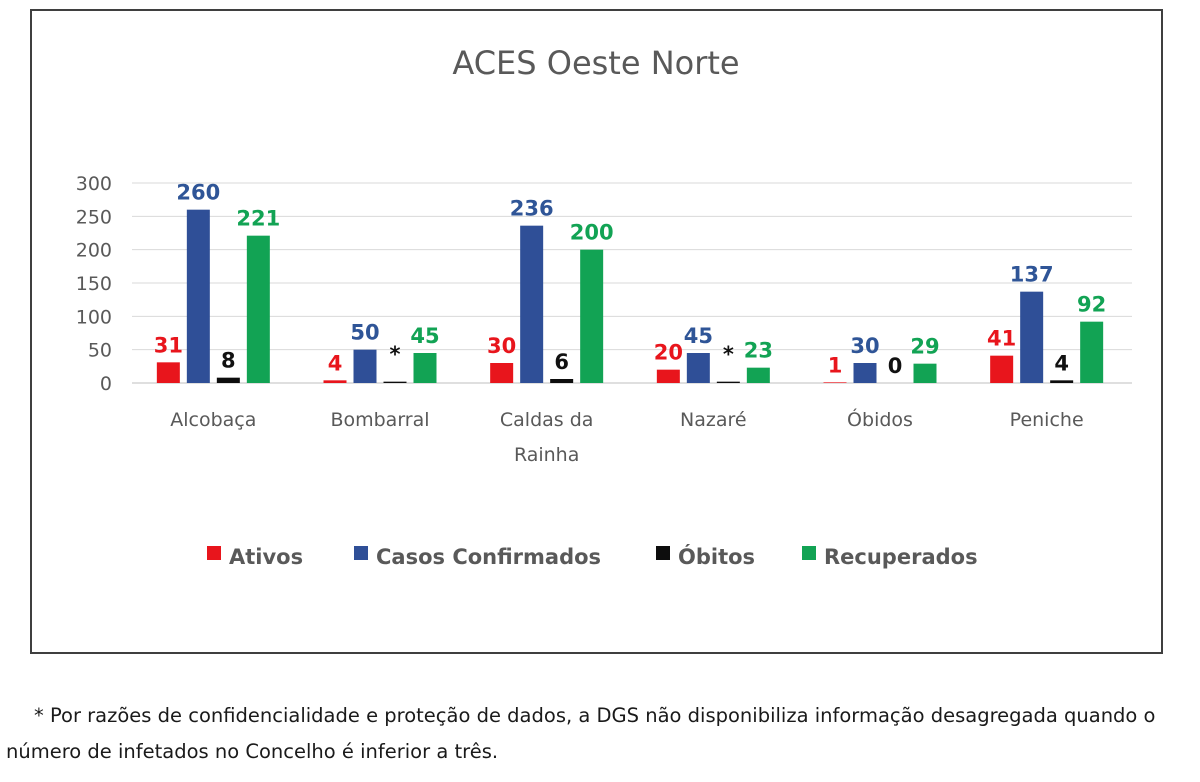 Image resolution: width=1200 pixels, height=782 pixels. Describe the element at coordinates (258, 219) in the screenshot. I see `data-label: 221` at that location.